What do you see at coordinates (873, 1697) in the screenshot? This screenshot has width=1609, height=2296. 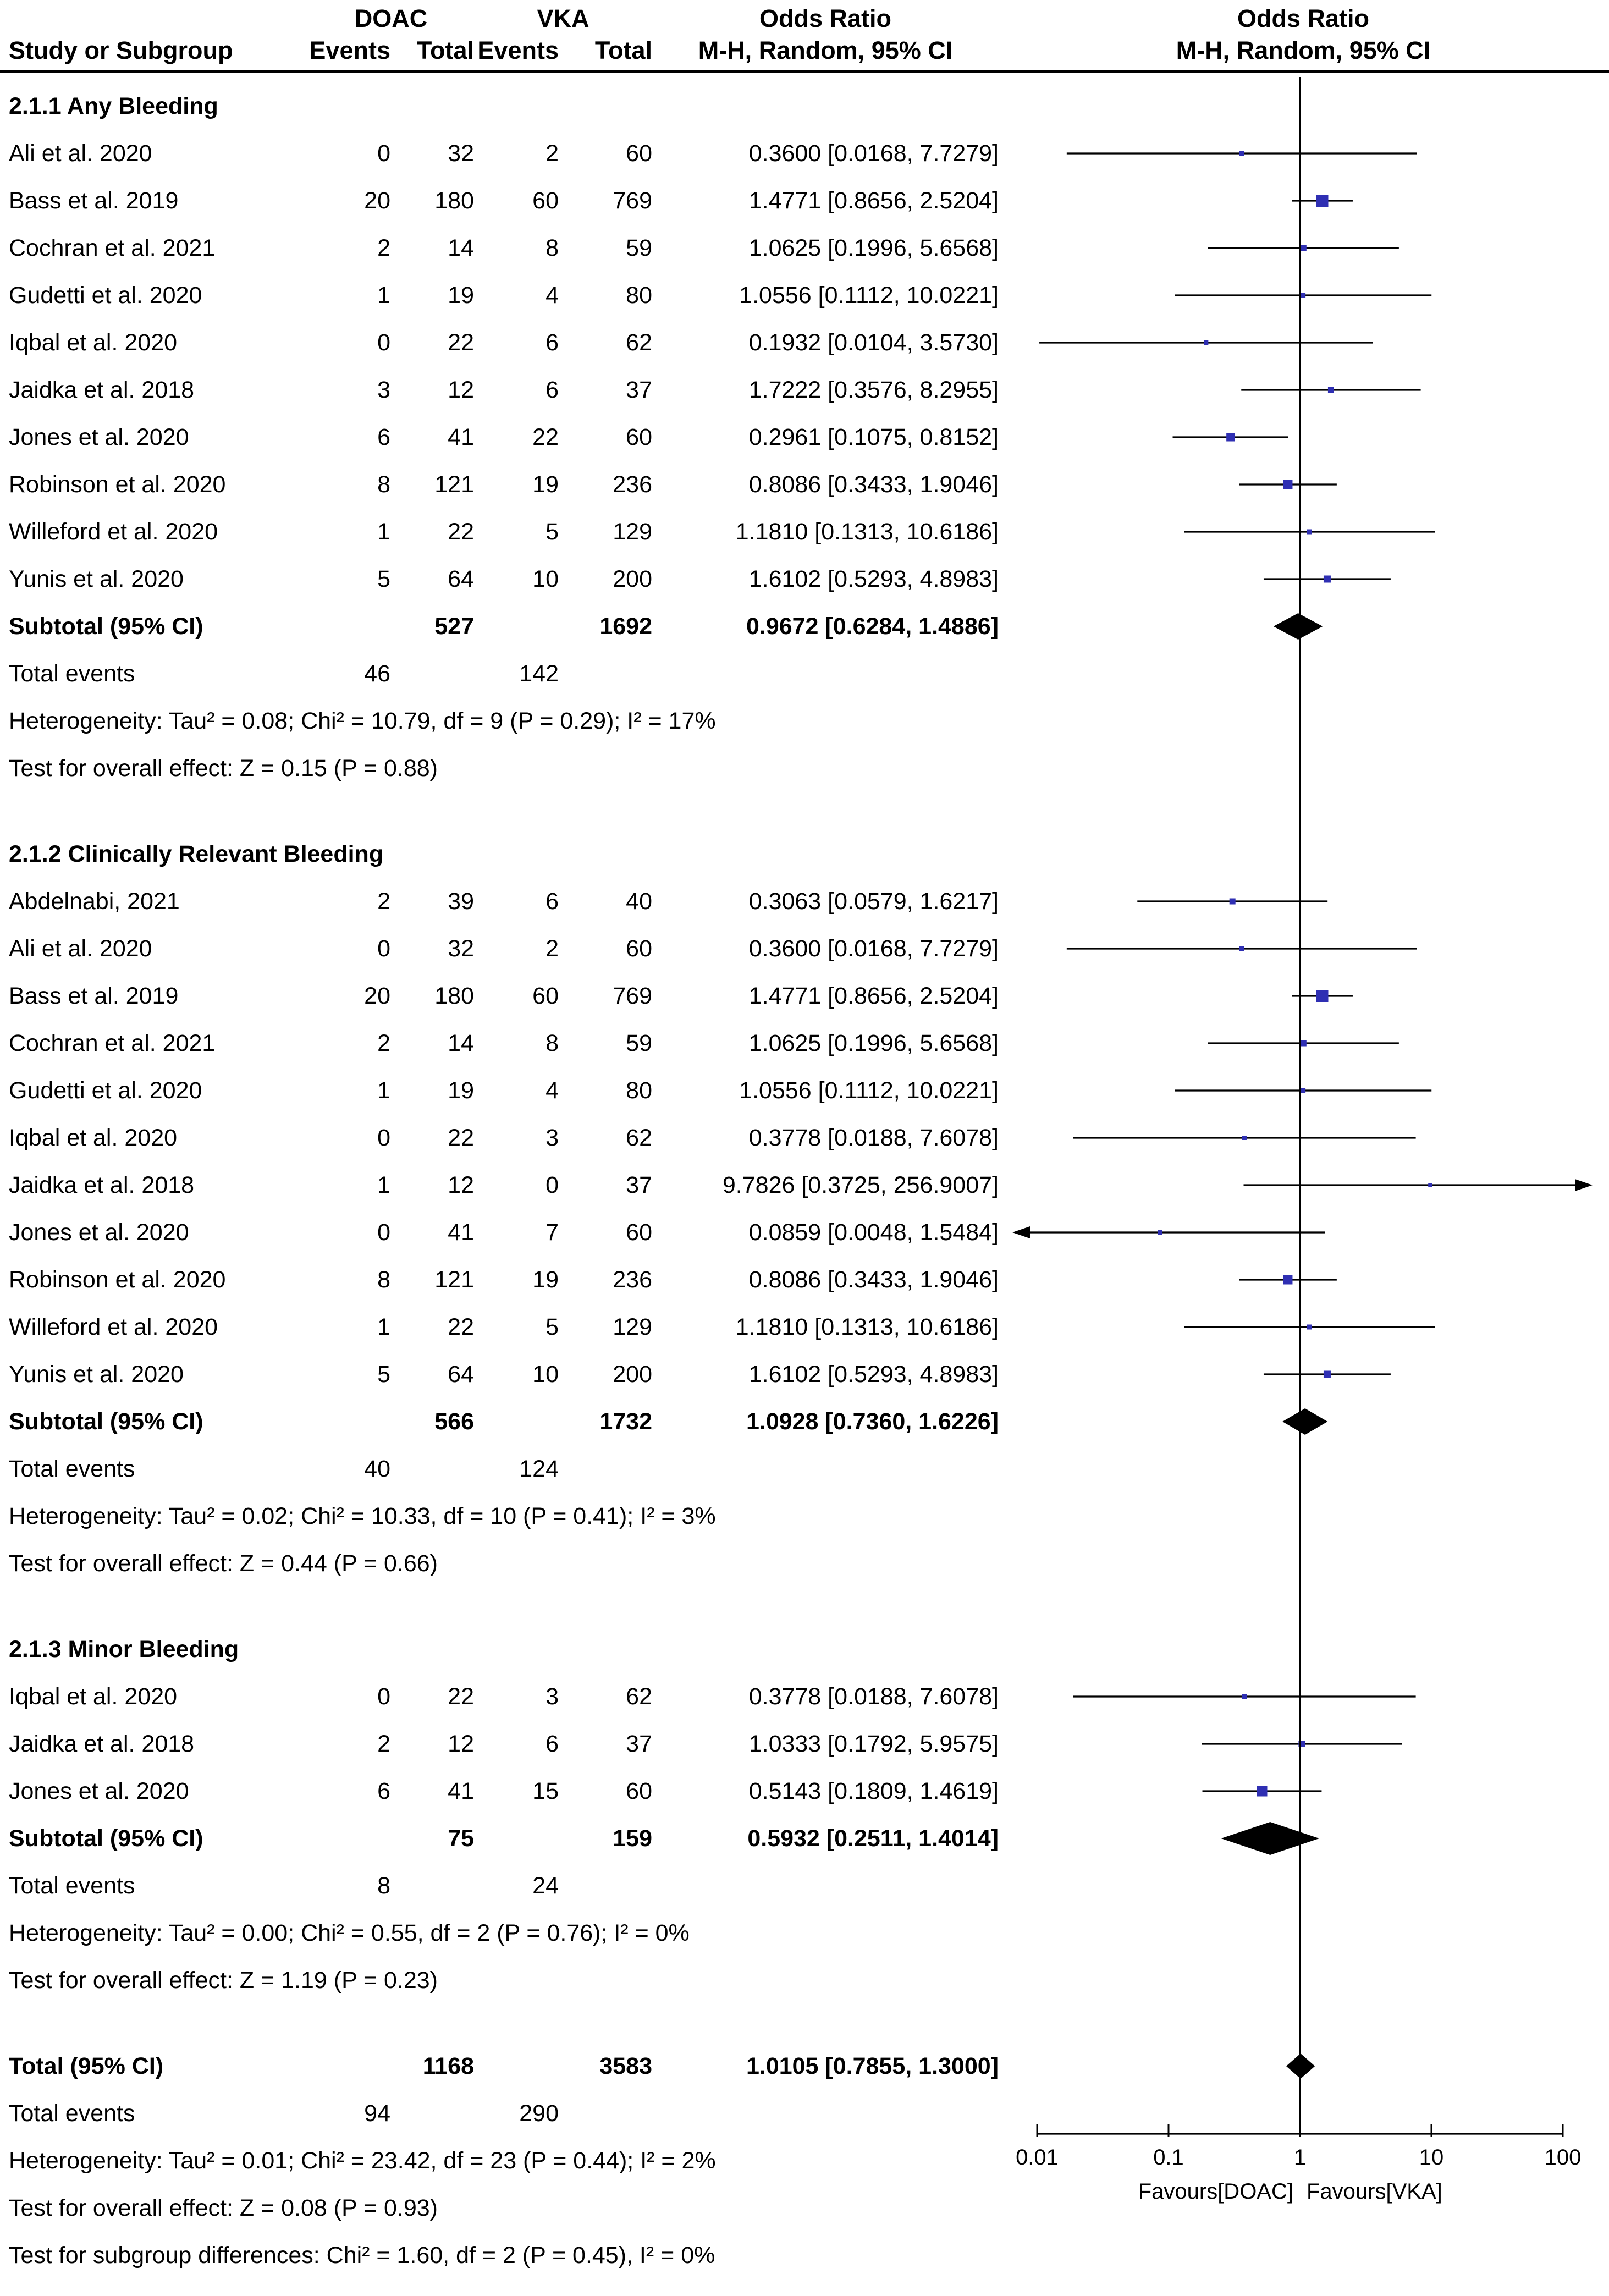 I see `study-row-c6: 0.3778 [0.0188, 7.6078]` at bounding box center [873, 1697].